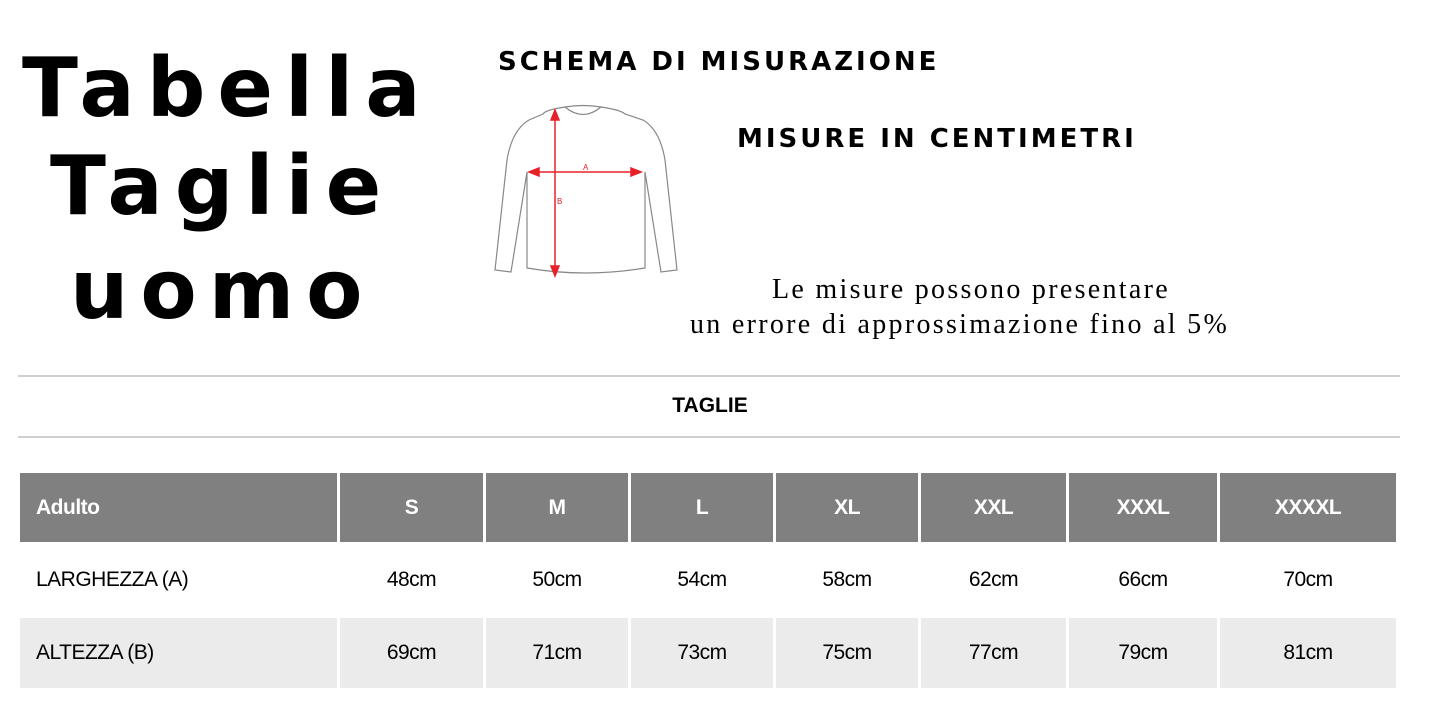  Describe the element at coordinates (709, 437) in the screenshot. I see `divider-bottom` at that location.